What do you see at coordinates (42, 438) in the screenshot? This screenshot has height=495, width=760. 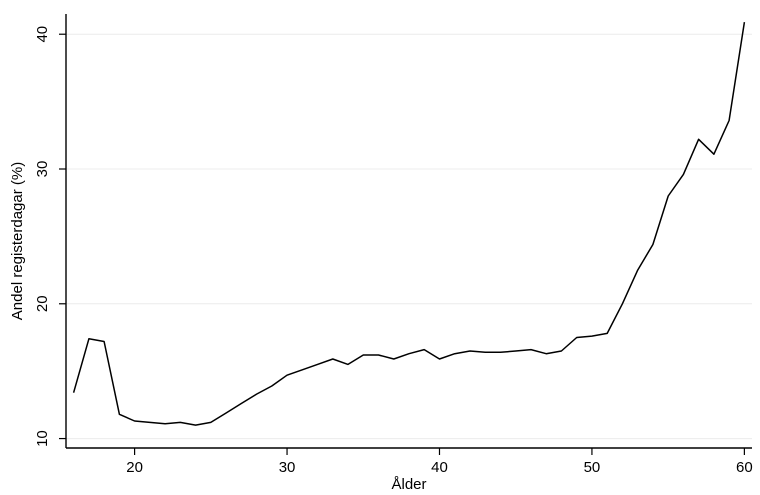 I see `y-tick-label: 10` at bounding box center [42, 438].